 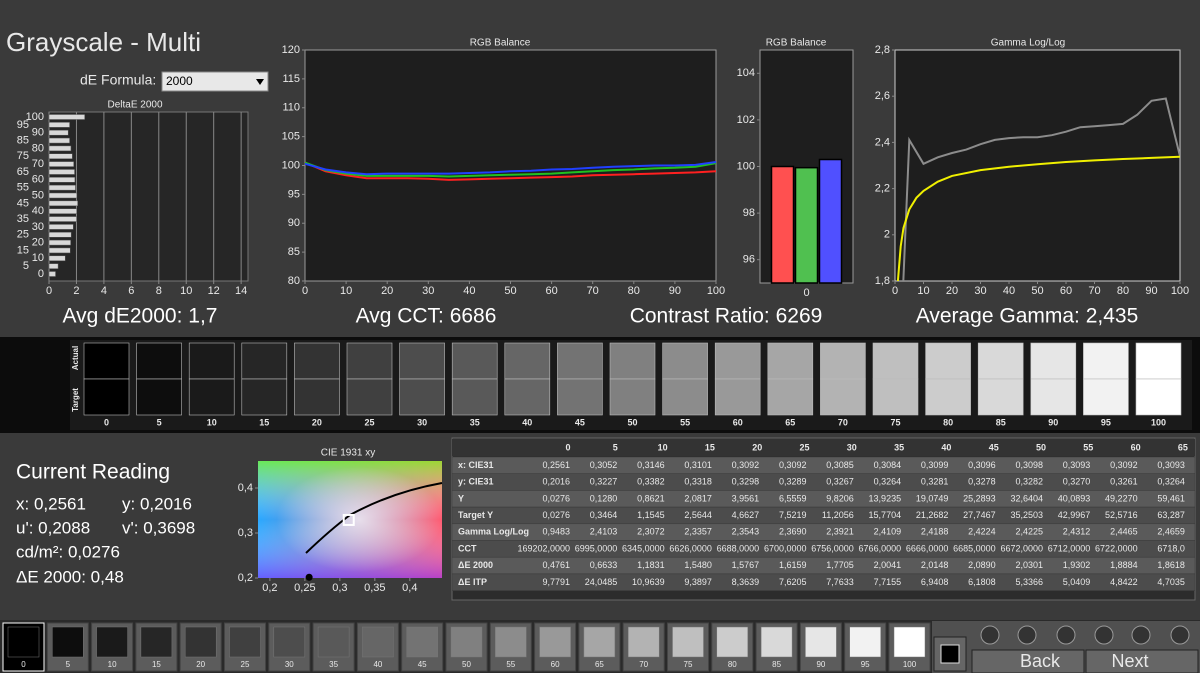 What do you see at coordinates (1028, 661) in the screenshot?
I see `back-button` at bounding box center [1028, 661].